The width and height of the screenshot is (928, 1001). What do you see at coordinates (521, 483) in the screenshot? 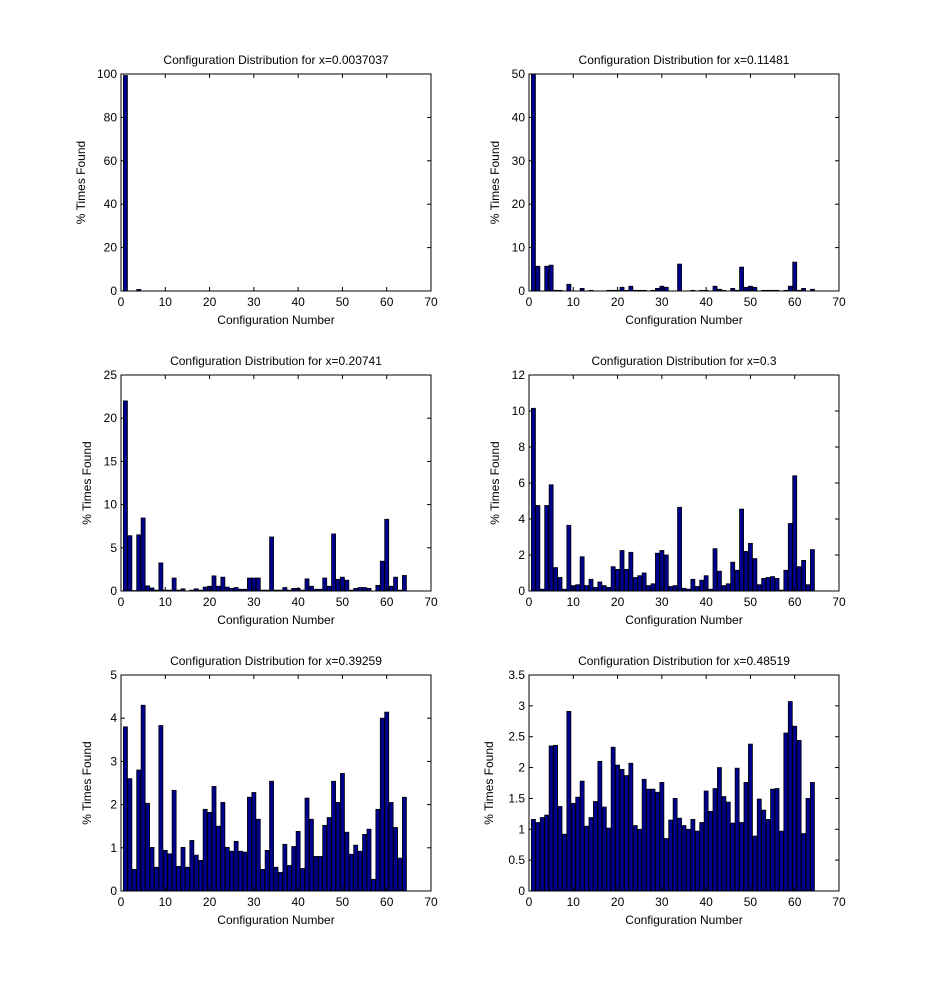
I see `y-tick-label: 6` at bounding box center [521, 483].